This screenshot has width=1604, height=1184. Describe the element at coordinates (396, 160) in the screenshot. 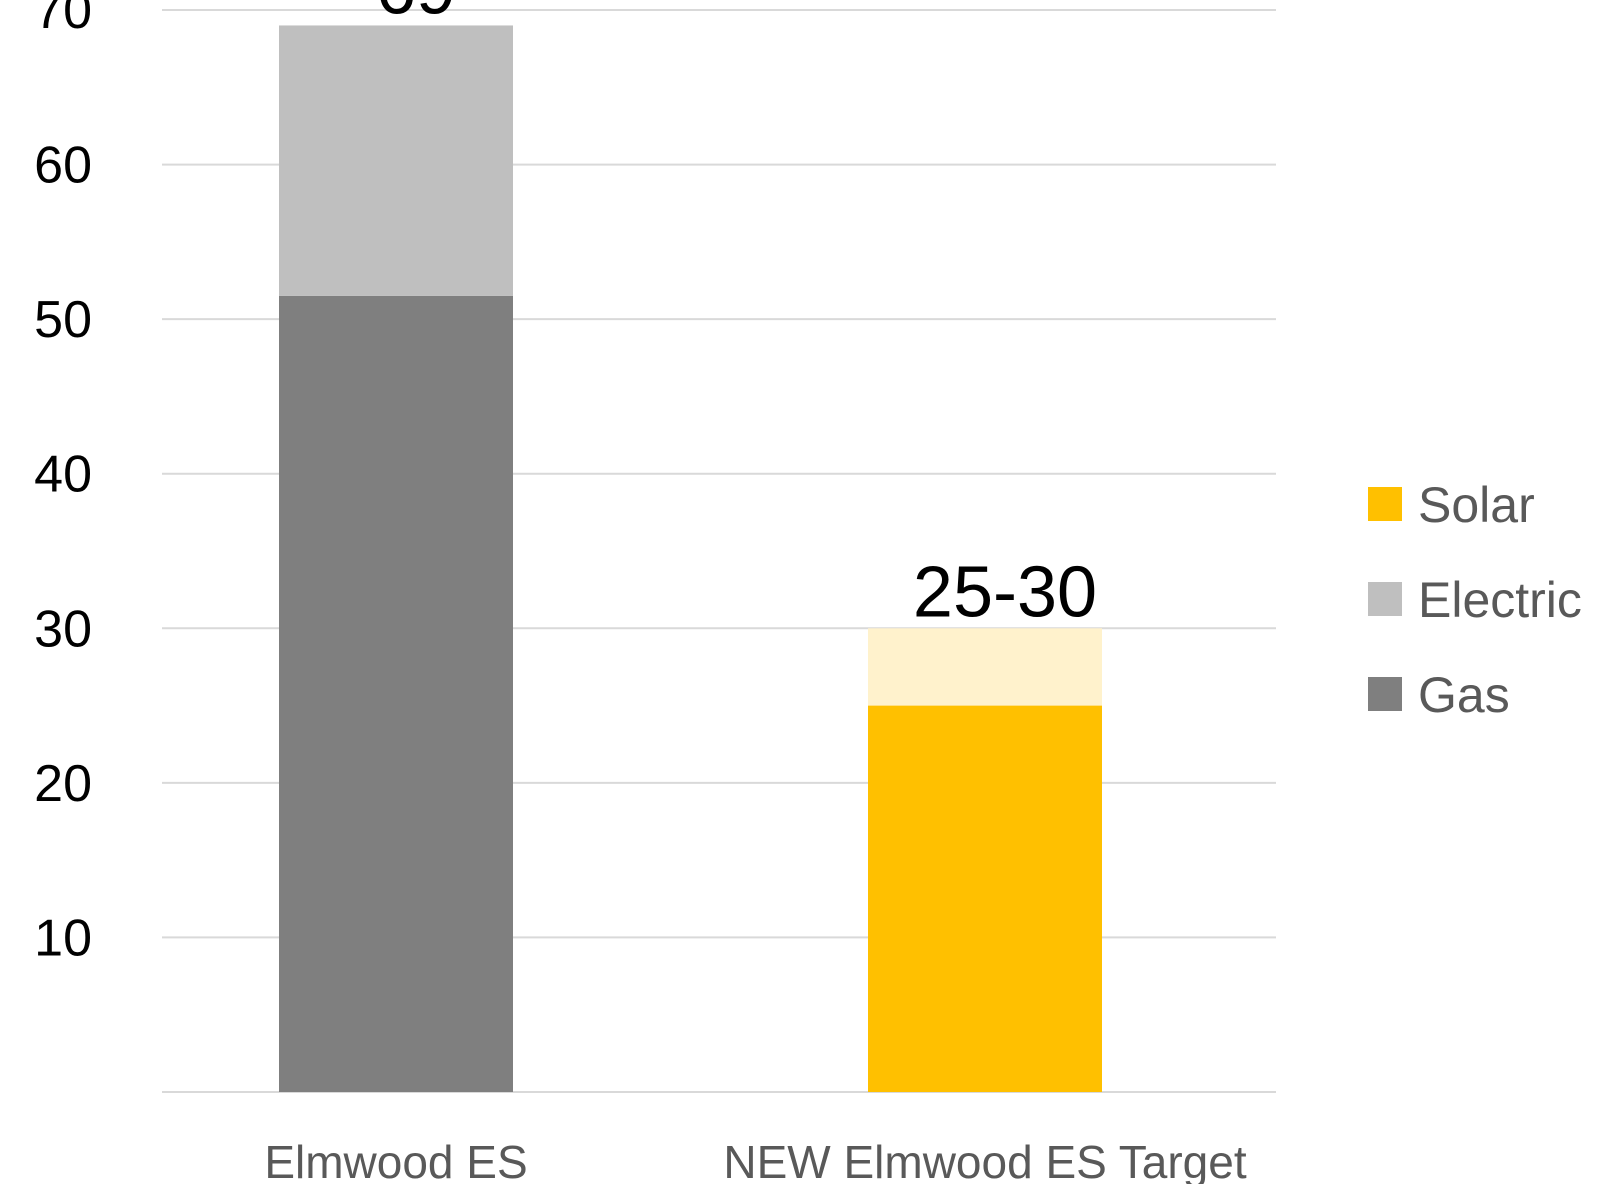

I see `bar-electric` at that location.